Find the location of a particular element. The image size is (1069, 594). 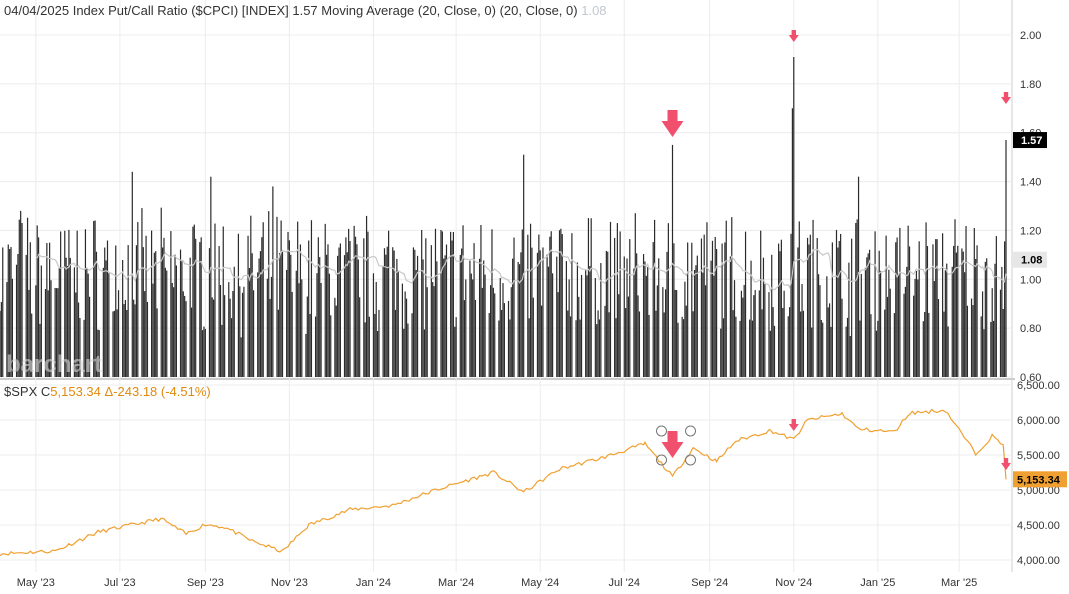

x-tick-label: Jan '24 is located at coordinates (373, 583).